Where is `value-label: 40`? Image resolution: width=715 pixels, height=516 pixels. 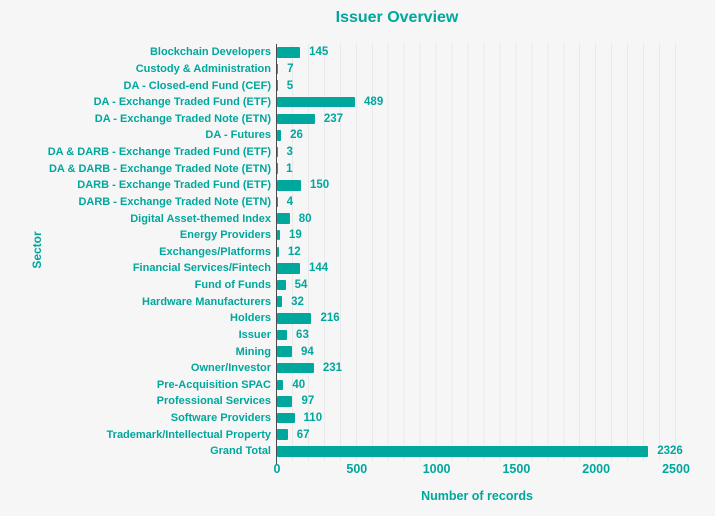
value-label: 40 is located at coordinates (299, 384).